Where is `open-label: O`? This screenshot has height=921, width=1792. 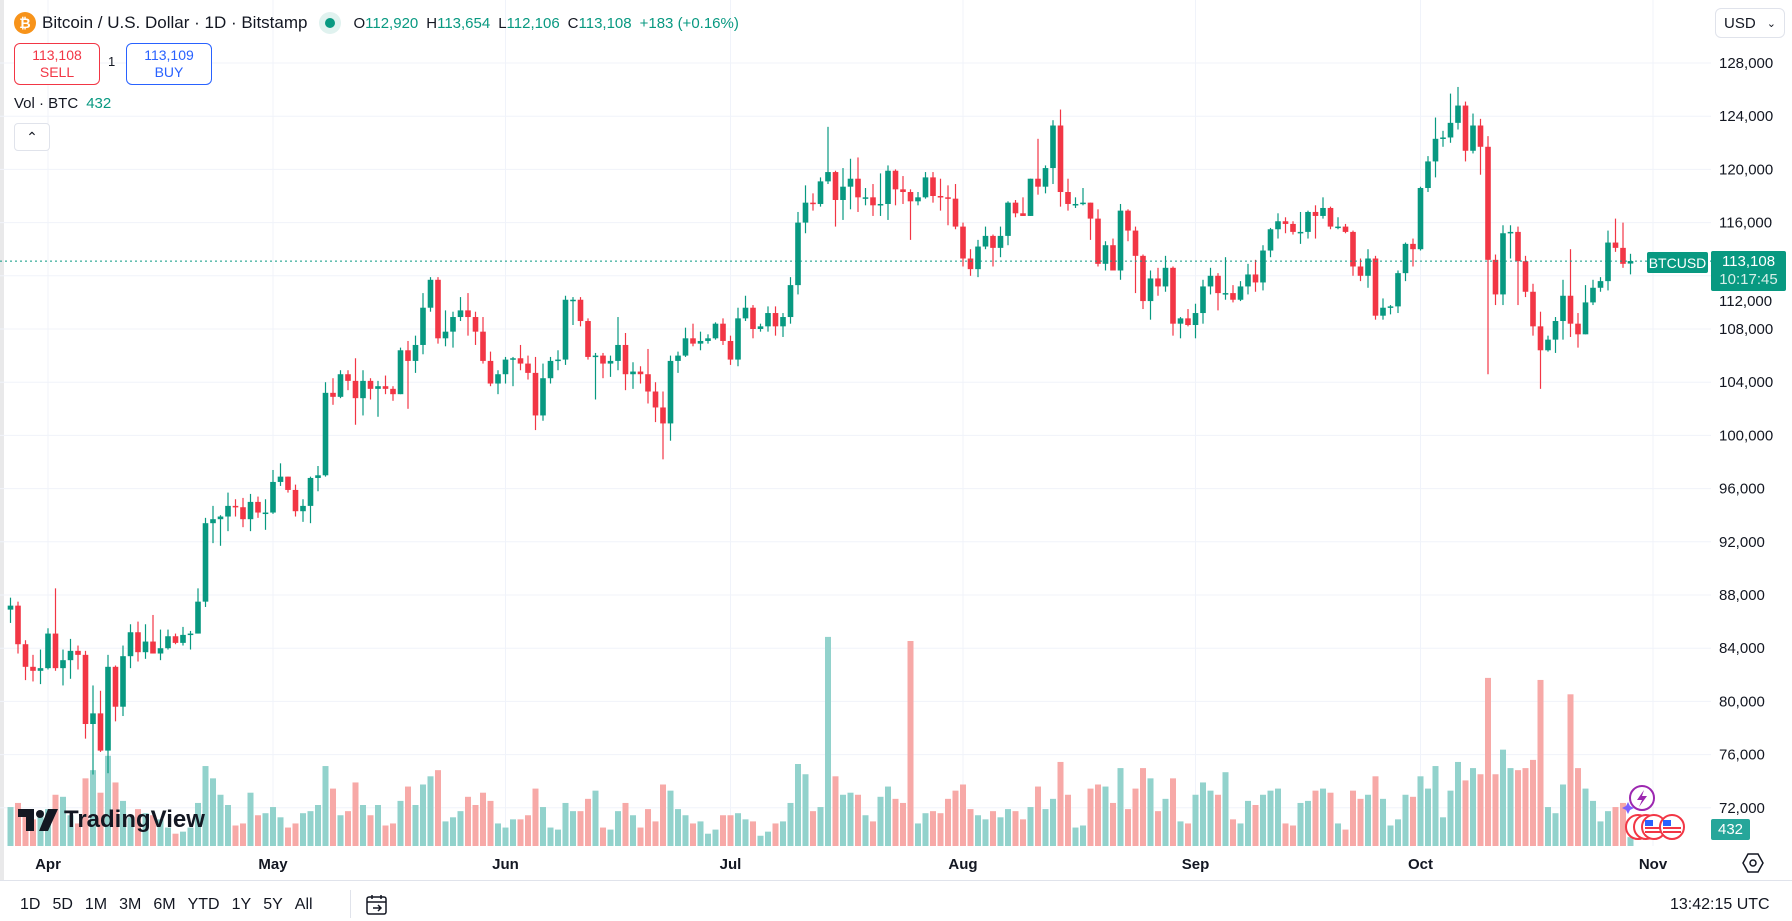 open-label: O is located at coordinates (359, 23).